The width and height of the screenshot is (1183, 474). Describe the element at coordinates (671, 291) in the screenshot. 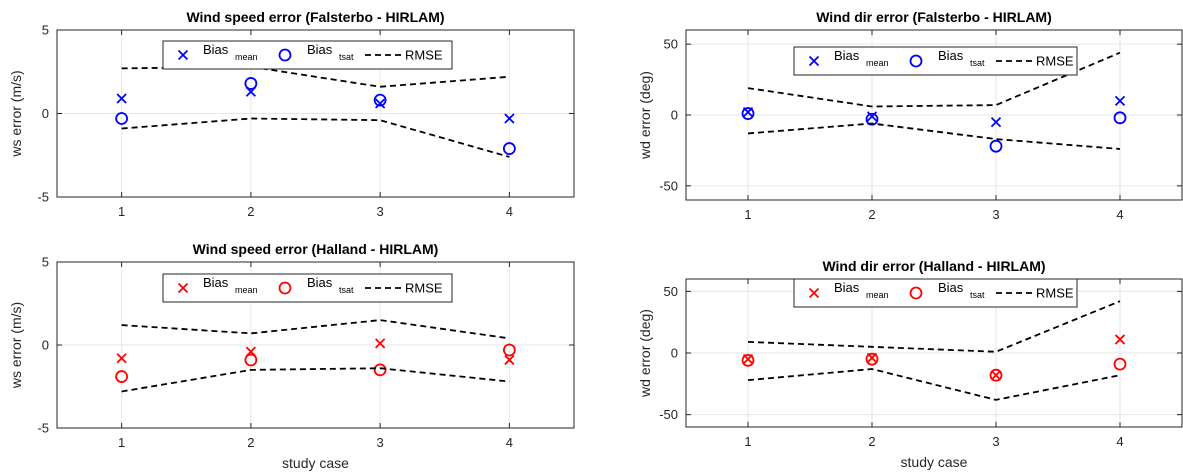

I see `y-tick-label: 50` at that location.